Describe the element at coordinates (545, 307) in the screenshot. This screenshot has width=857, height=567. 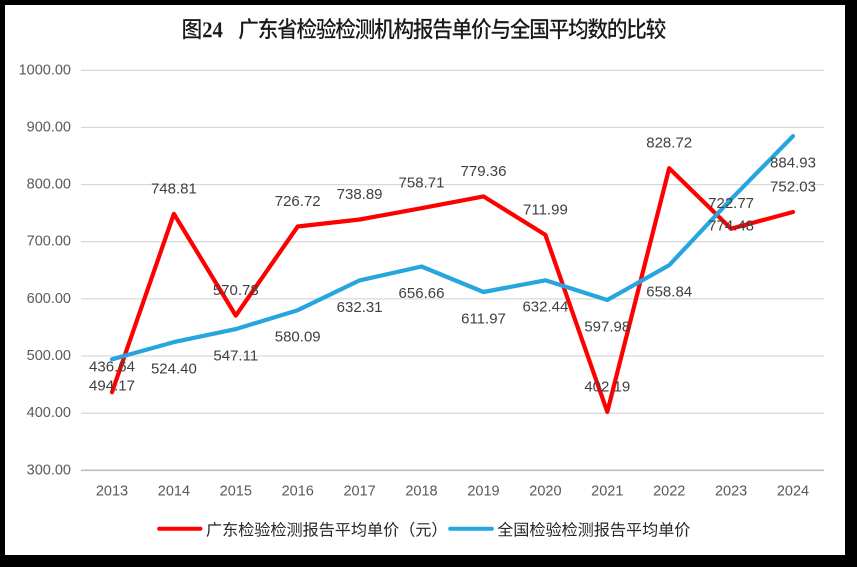
I see `svg-text: 632.44` at that location.